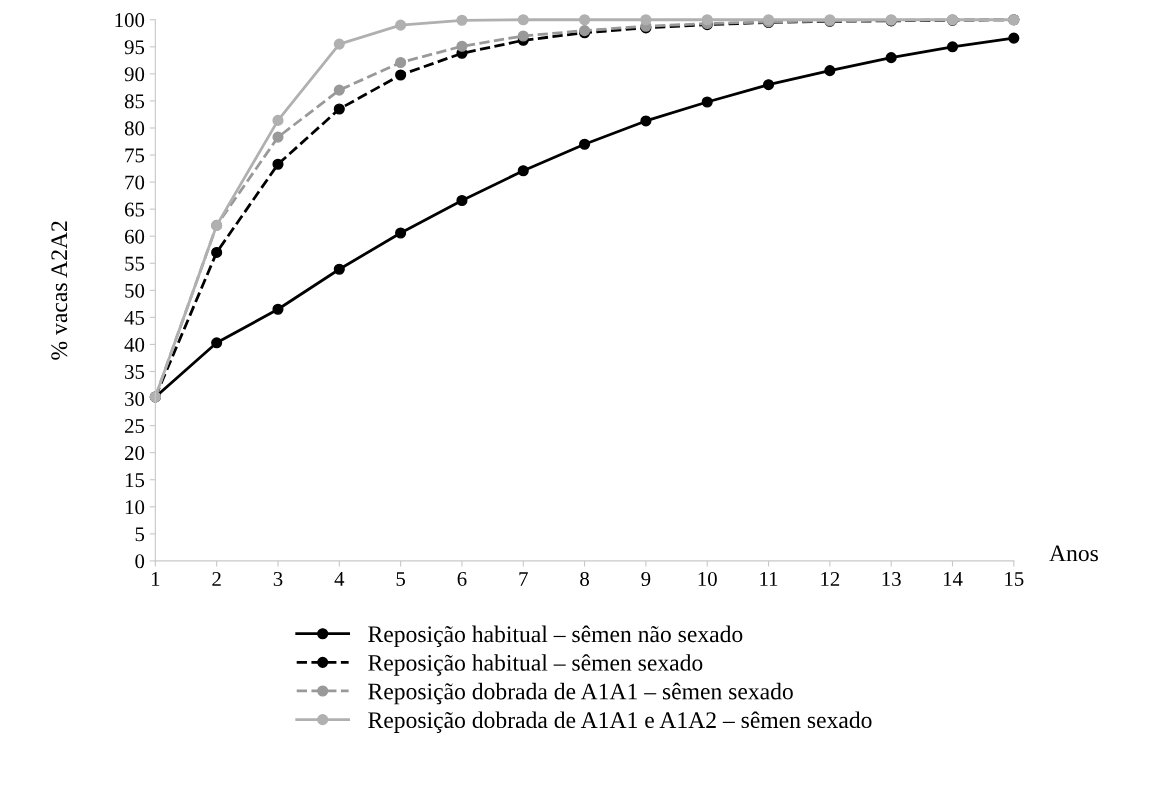 Image resolution: width=1168 pixels, height=790 pixels. Describe the element at coordinates (584, 578) in the screenshot. I see `x-tick-label: 8` at that location.